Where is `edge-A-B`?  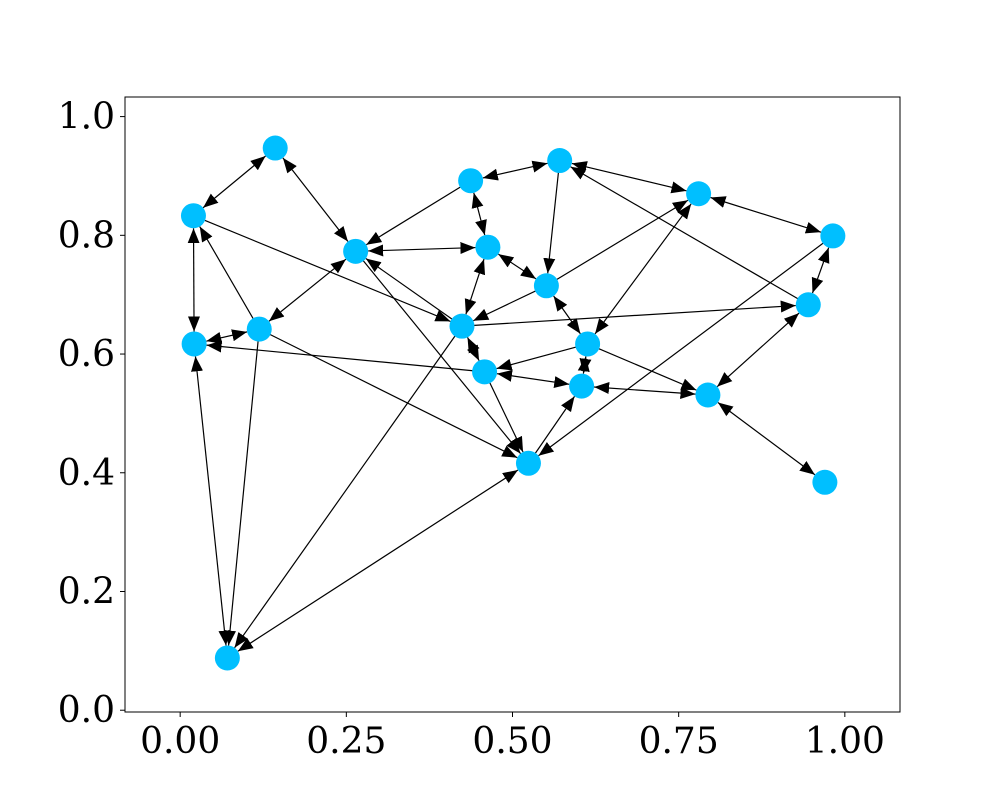
edge-A-B is located at coordinates (234, 182).